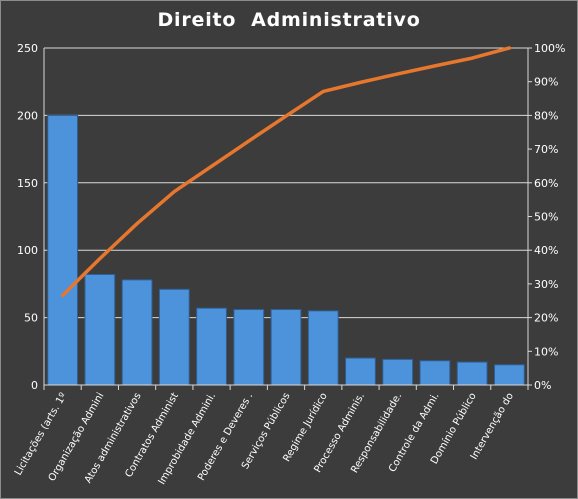  I want to click on y2-tick-label: 60%, so click(546, 183).